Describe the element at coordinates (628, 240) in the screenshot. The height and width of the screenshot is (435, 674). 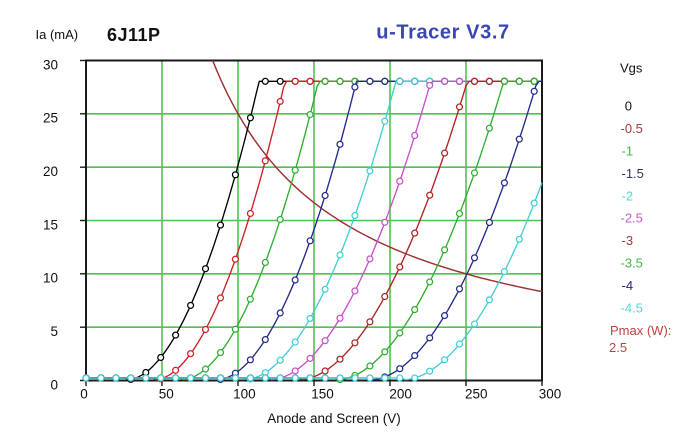
I see `svg-text: -3` at that location.